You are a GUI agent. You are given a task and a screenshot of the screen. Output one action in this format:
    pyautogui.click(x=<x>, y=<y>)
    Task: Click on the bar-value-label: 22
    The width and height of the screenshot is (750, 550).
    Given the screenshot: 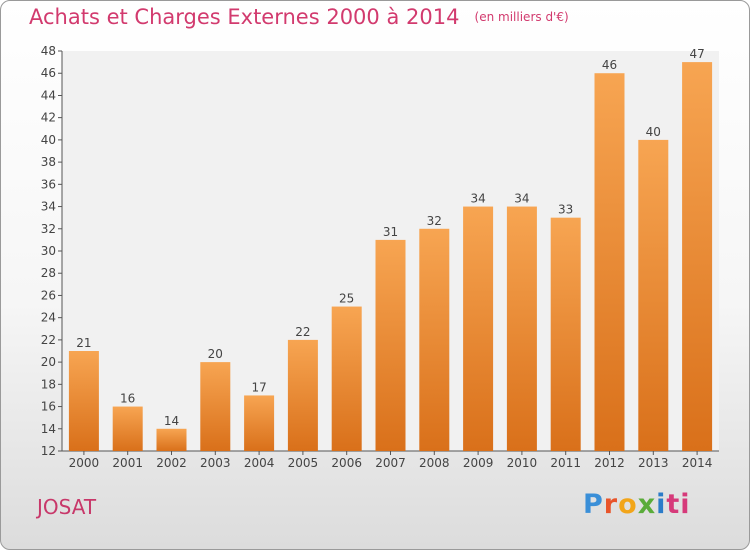 What is the action you would take?
    pyautogui.click(x=302, y=332)
    